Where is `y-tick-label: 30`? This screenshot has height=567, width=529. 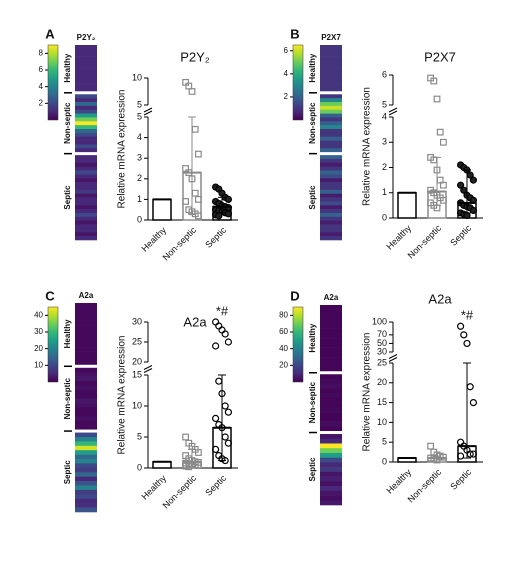 y-tick-label: 30 is located at coordinates (382, 351).